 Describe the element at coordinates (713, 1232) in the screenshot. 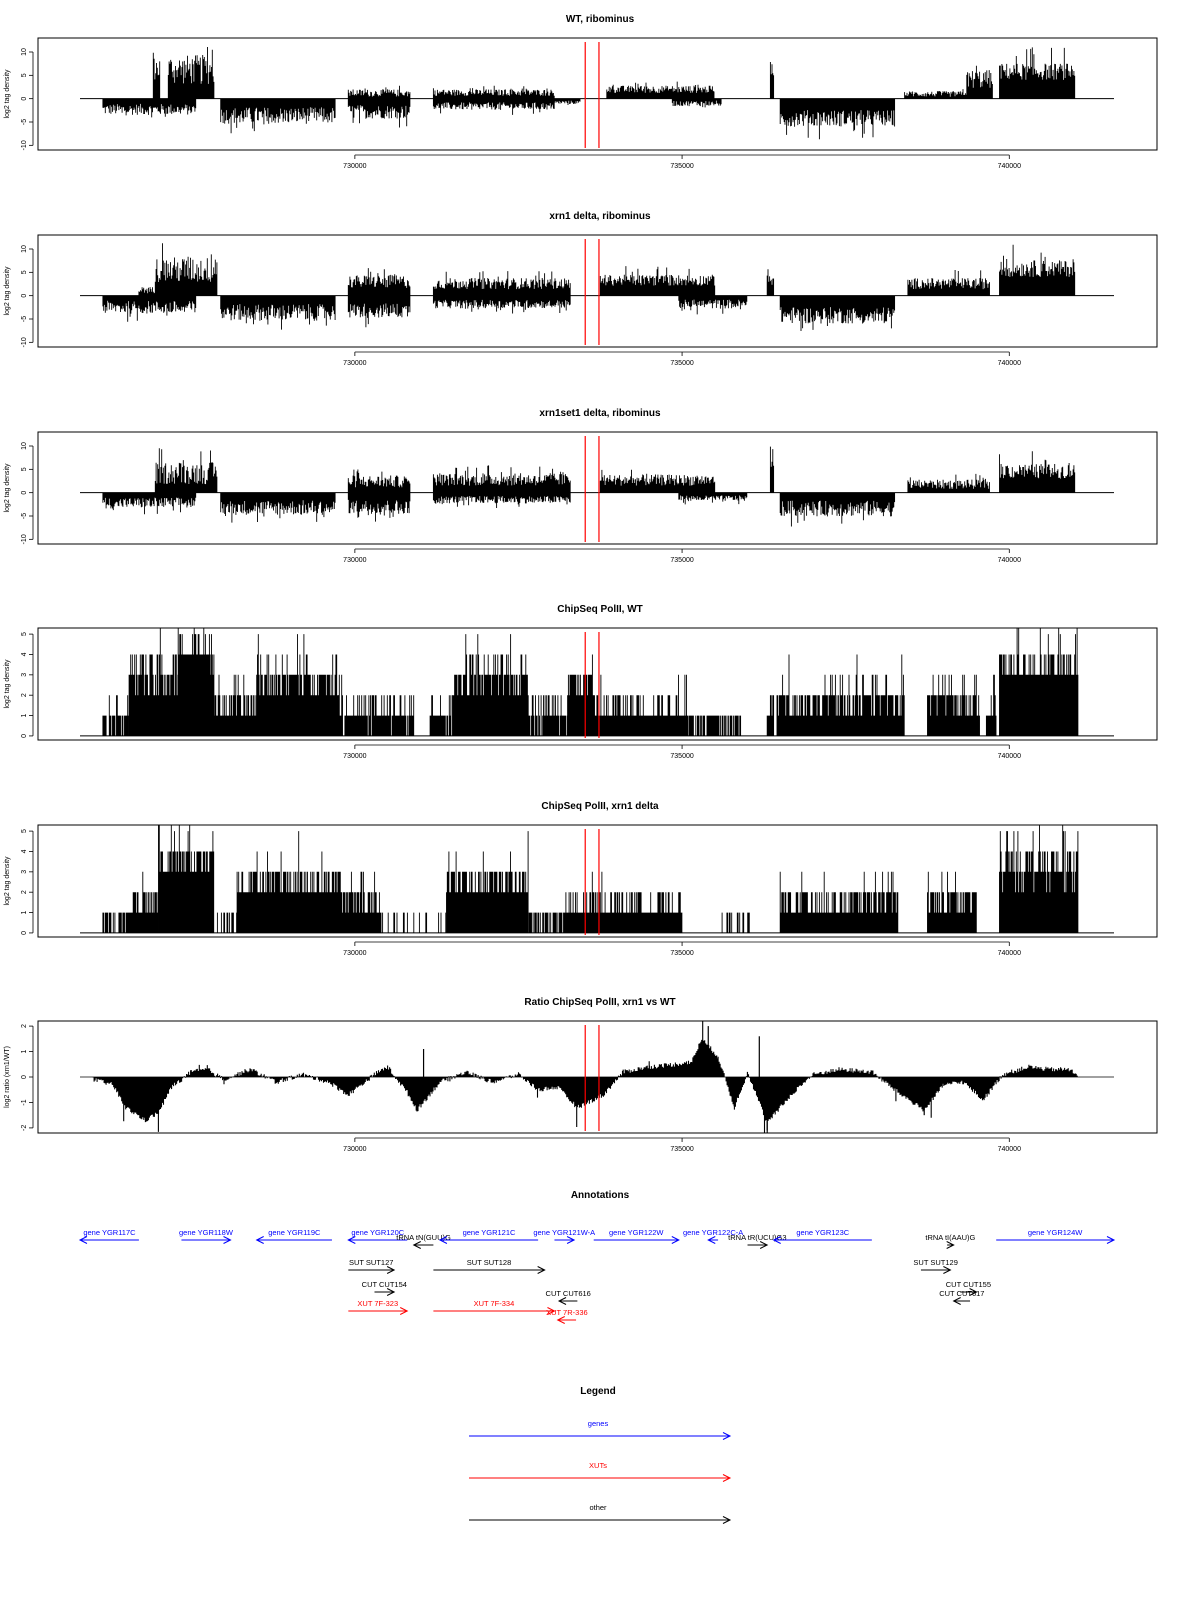

I see `annotation-label: gene YGR122C-A` at that location.